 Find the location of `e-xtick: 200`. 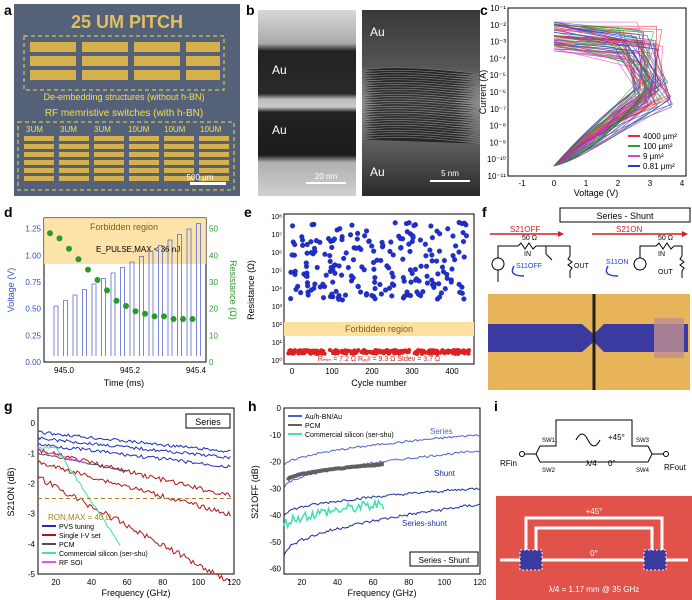

e-xtick: 200 is located at coordinates (372, 371).